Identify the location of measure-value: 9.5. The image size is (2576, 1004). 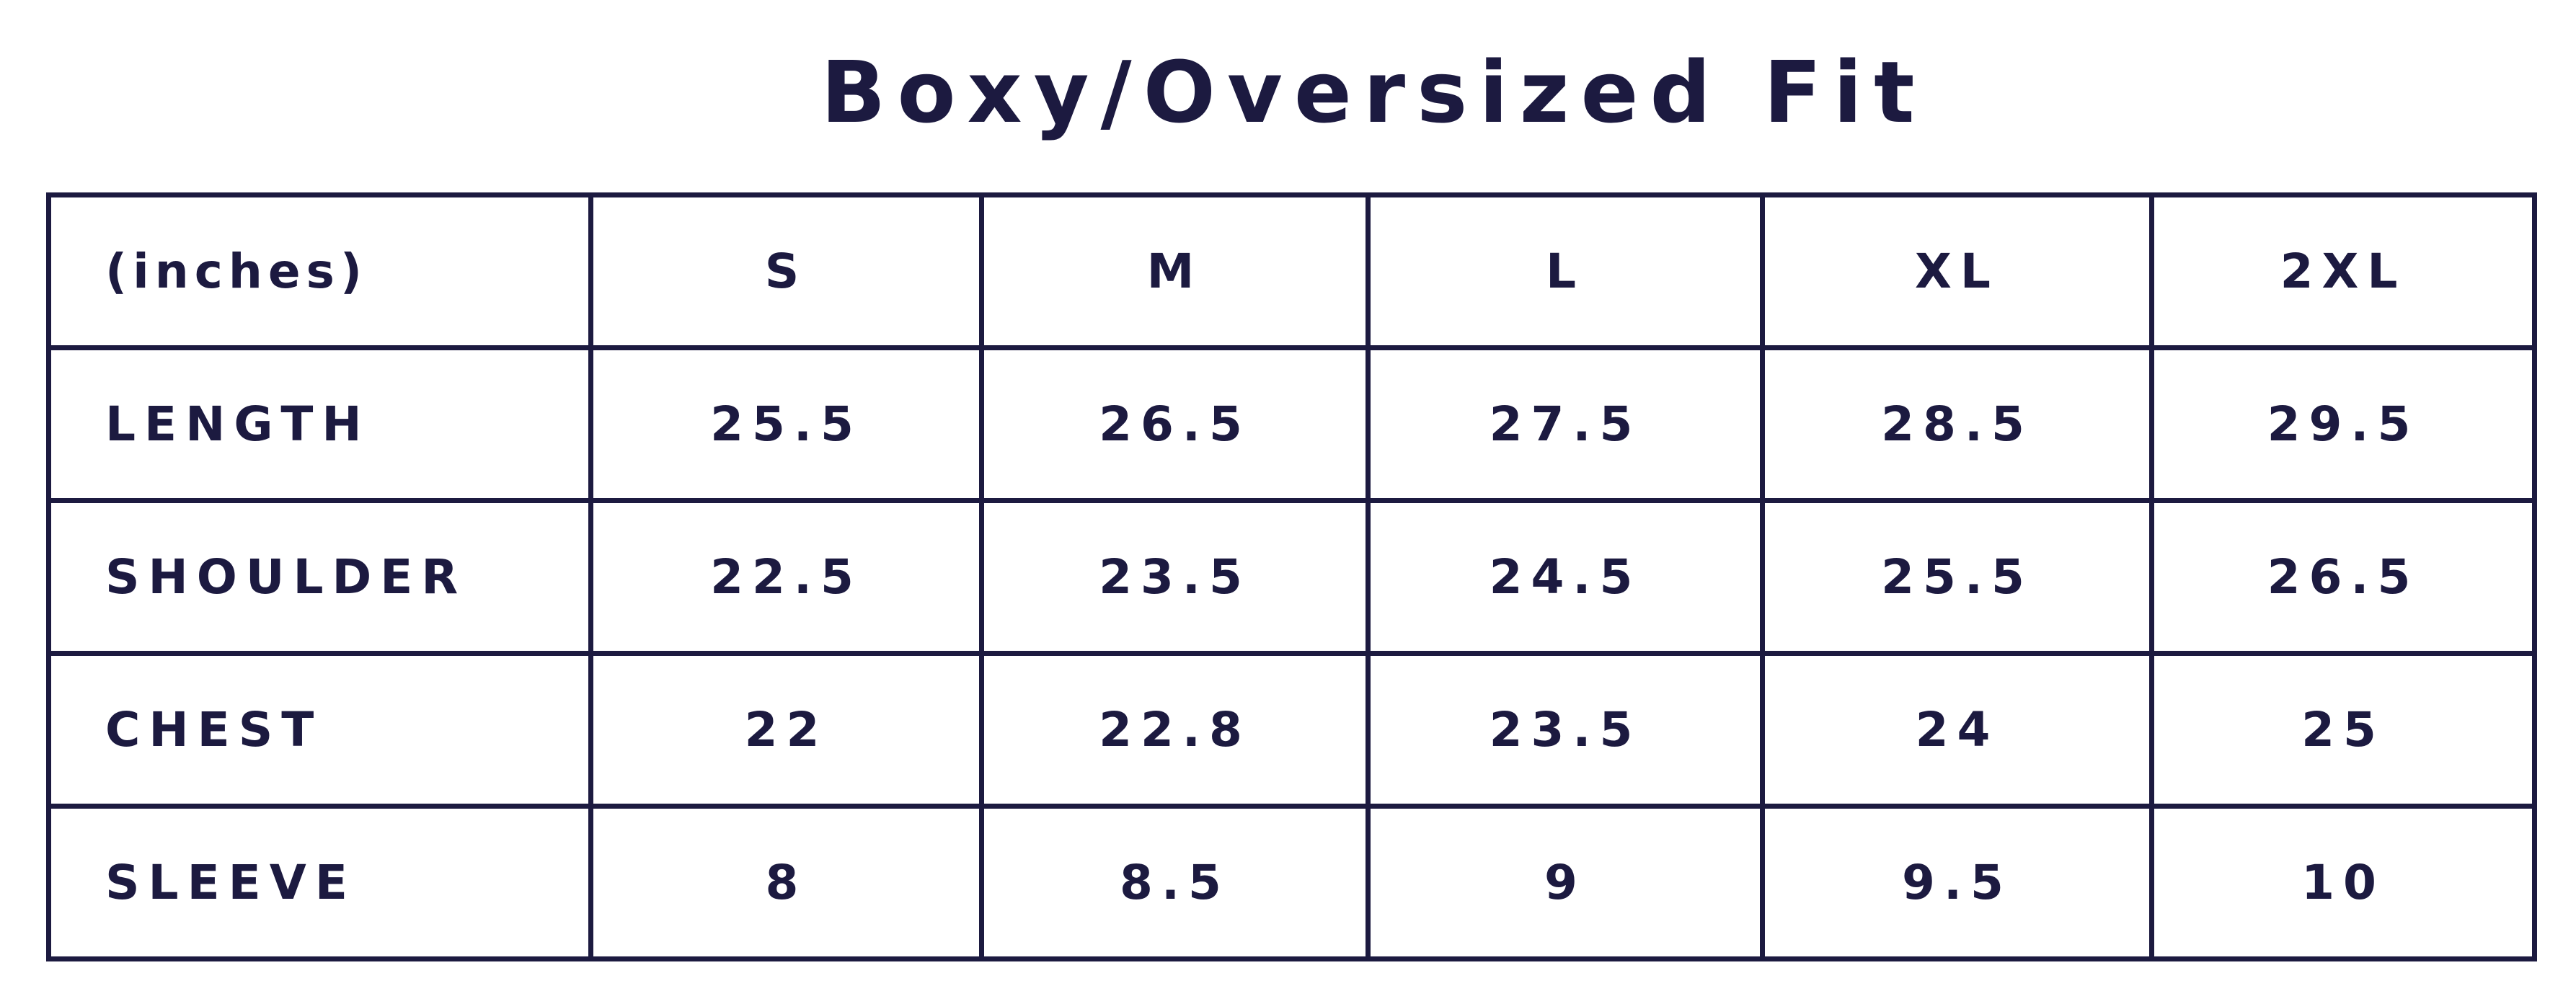
(1957, 883).